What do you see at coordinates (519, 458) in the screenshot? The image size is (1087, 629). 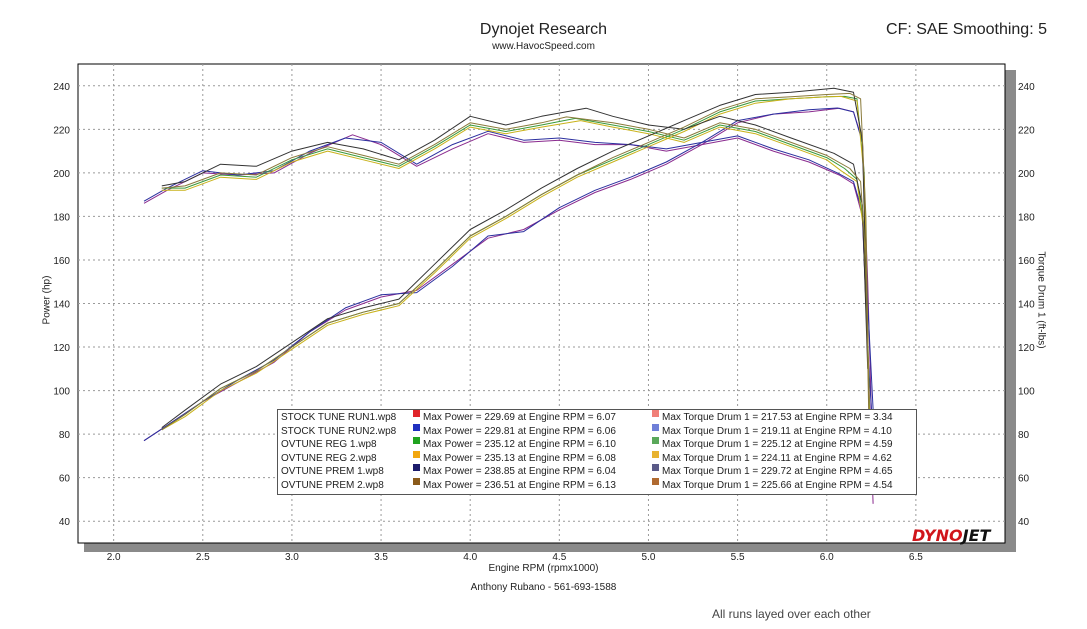 I see `legend-max-power: Max Power = 235.13 at Engine RPM = 6.08` at bounding box center [519, 458].